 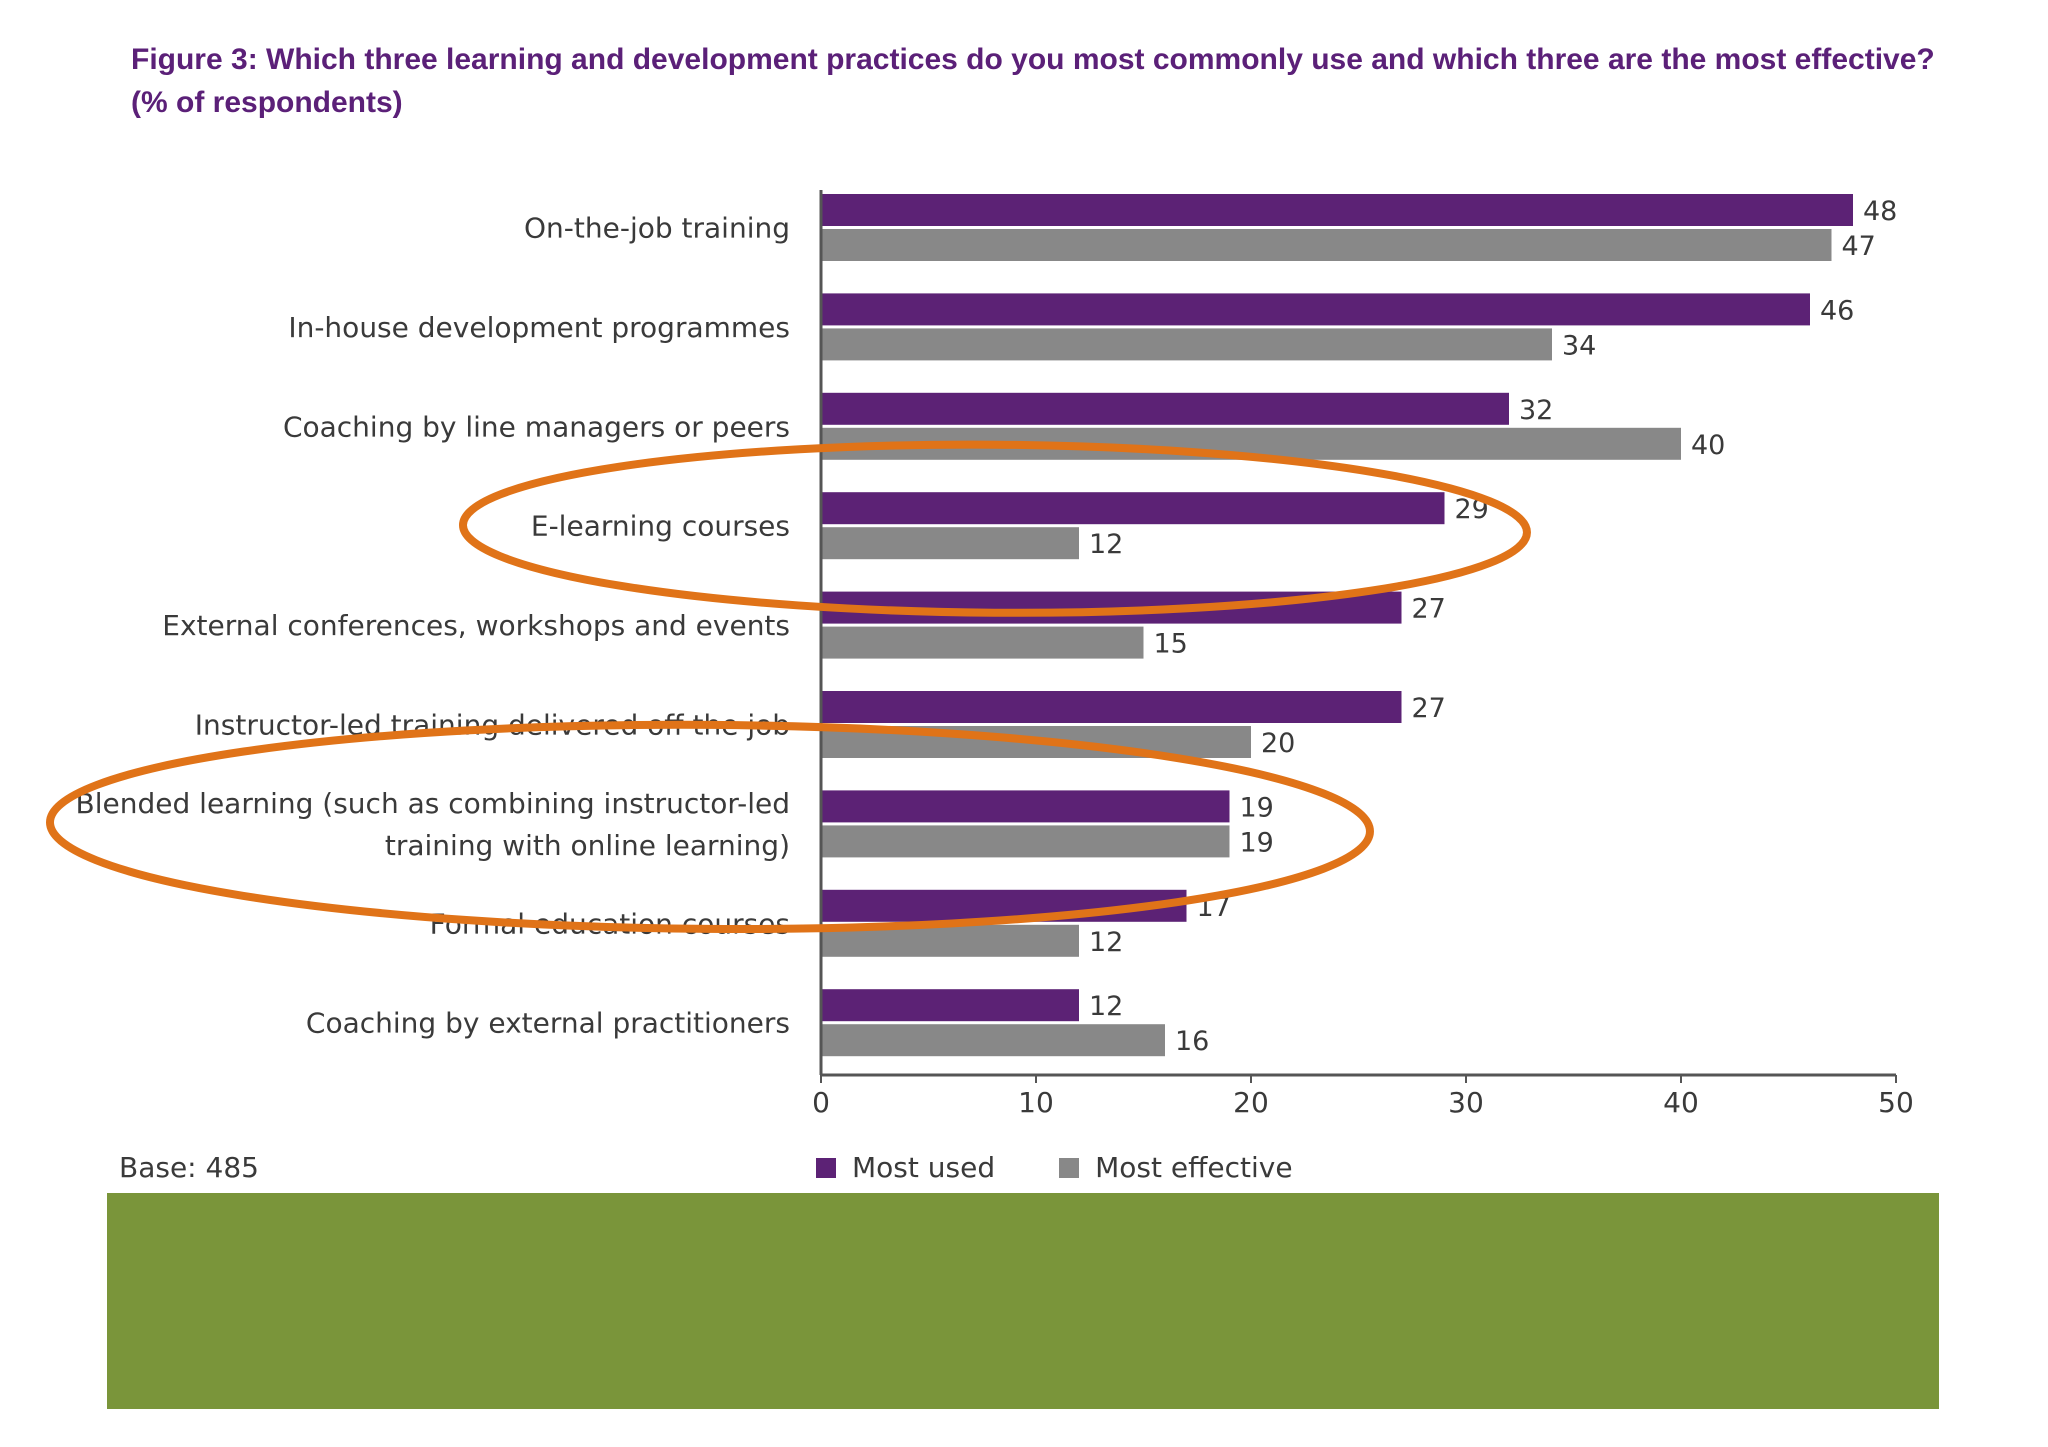 What do you see at coordinates (1326, 245) in the screenshot?
I see `bar-most-effective-on-the-job-training` at bounding box center [1326, 245].